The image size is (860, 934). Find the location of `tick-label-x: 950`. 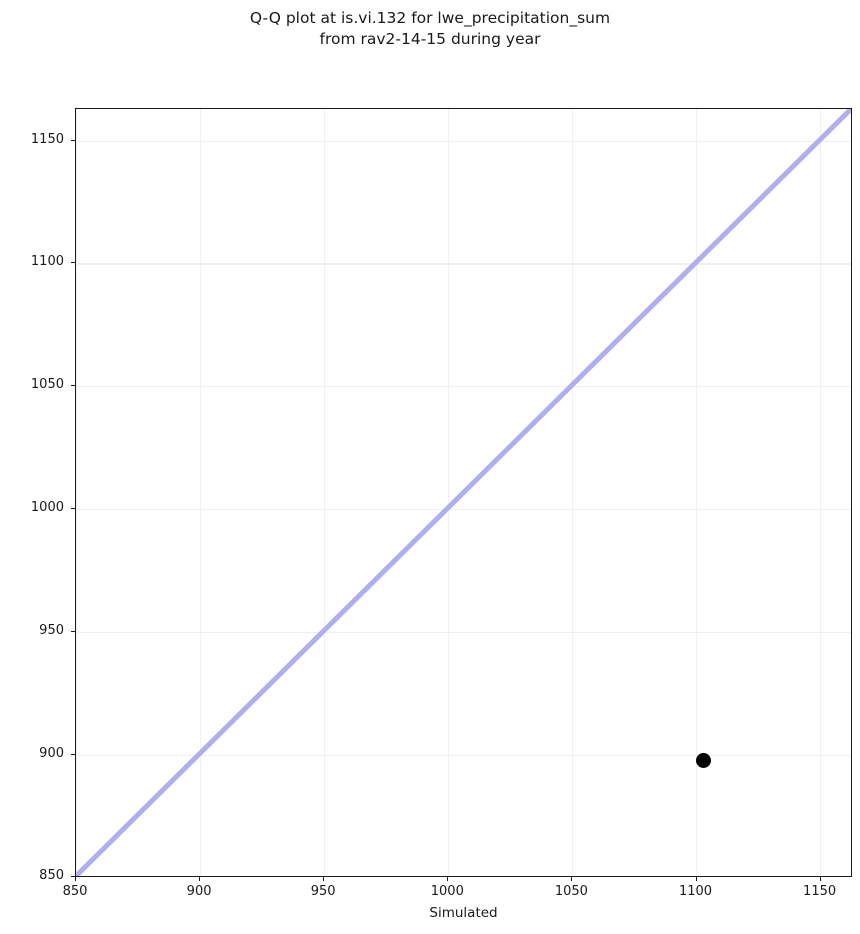

tick-label-x: 950 is located at coordinates (323, 891).